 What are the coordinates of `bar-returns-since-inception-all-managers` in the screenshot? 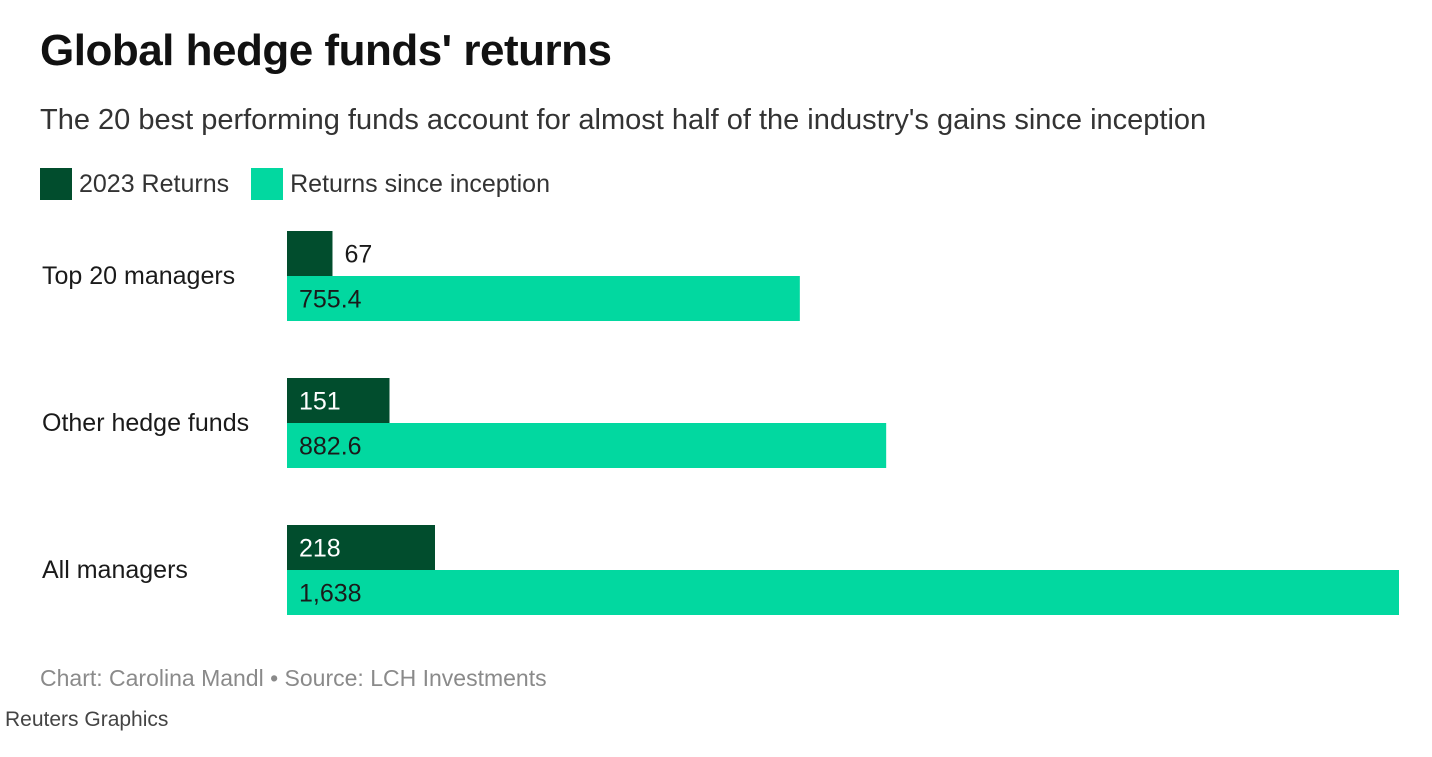 It's located at (843, 592).